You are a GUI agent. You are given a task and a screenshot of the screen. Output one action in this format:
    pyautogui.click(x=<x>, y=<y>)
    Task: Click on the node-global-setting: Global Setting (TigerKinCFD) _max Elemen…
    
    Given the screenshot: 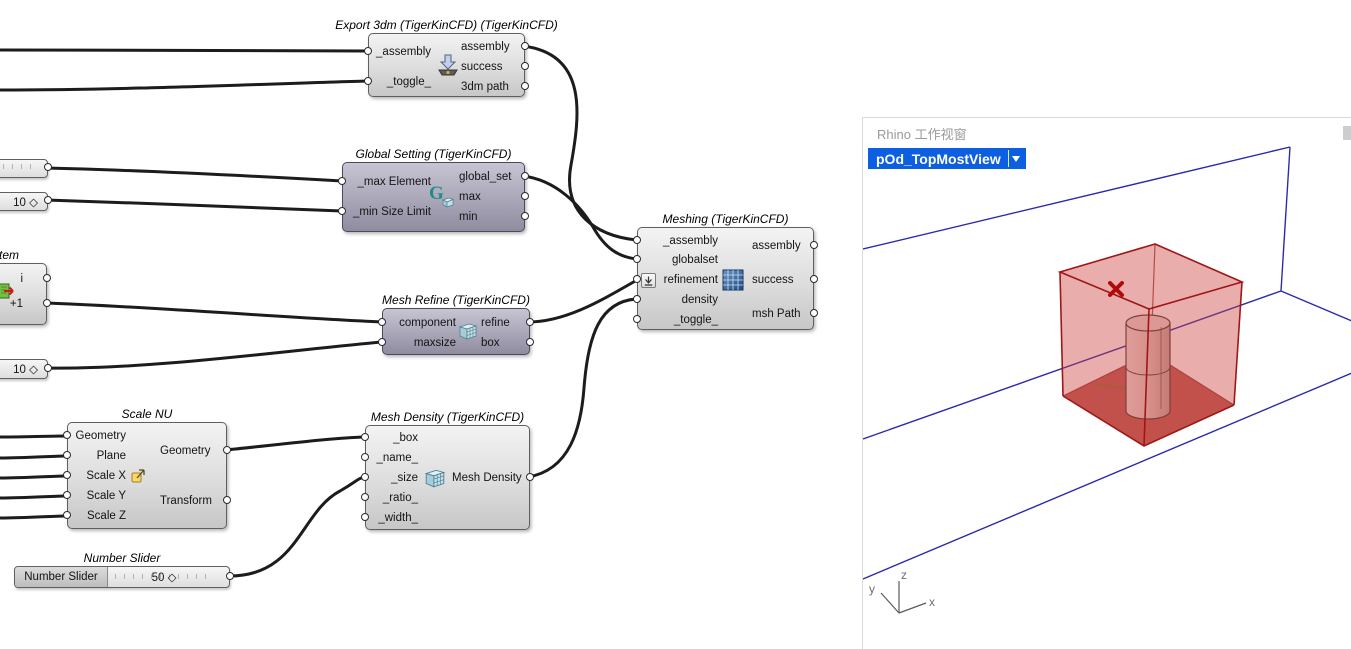 What is the action you would take?
    pyautogui.click(x=433, y=189)
    